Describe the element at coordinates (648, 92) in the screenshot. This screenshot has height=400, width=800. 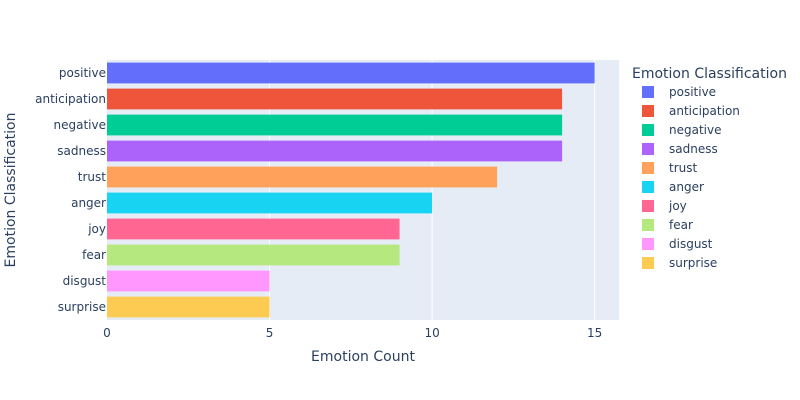
I see `legend-swatch-positive` at that location.